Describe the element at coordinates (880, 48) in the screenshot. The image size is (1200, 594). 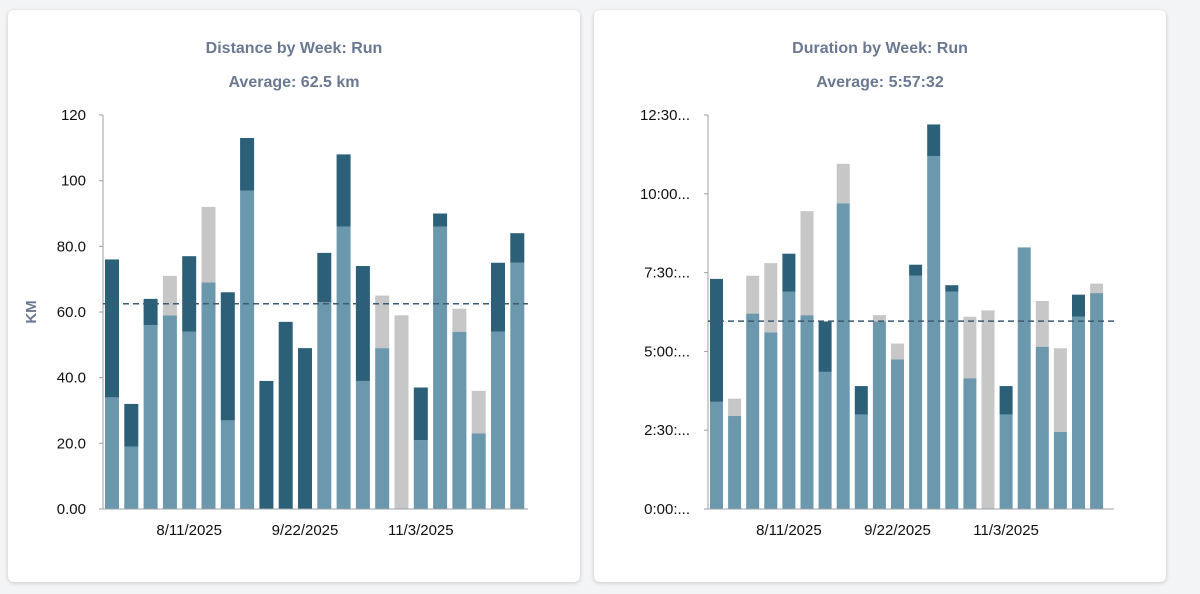
I see `chart-title: Duration by Week: Run` at that location.